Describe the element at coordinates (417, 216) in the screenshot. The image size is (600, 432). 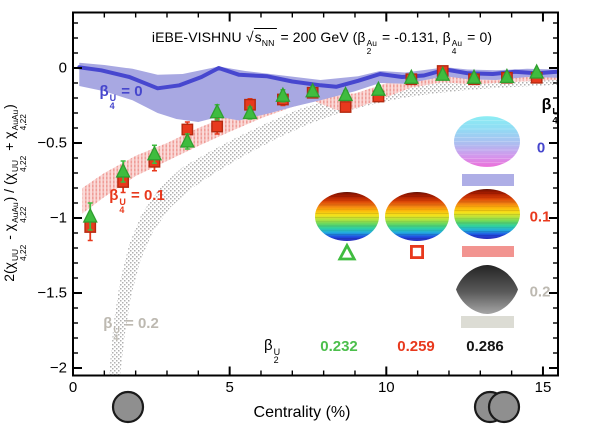
I see `spheroid-icon-beta2-0p259` at that location.